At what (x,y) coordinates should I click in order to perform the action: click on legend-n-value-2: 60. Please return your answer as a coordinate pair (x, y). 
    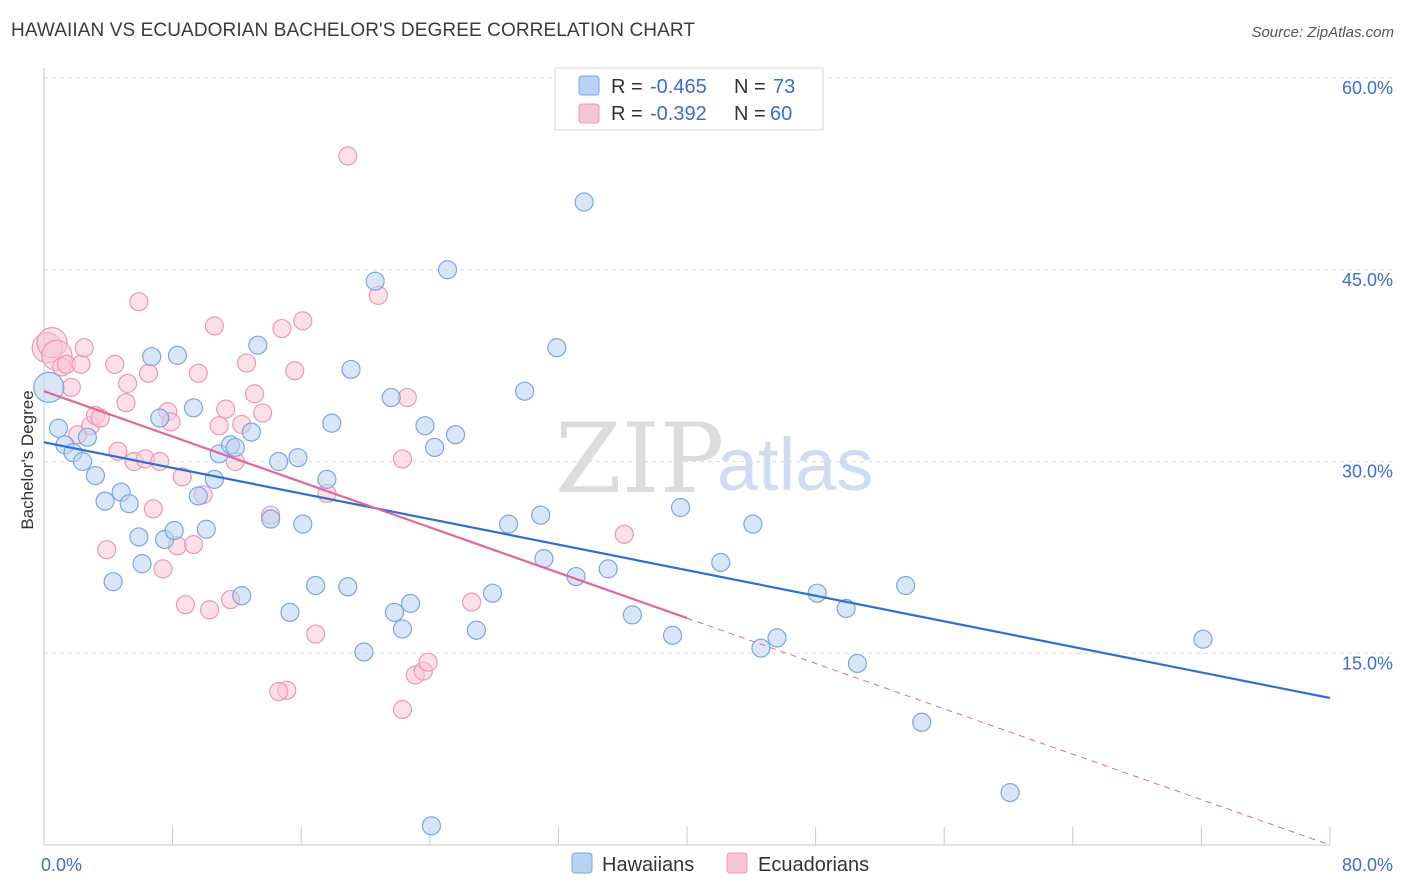
    Looking at the image, I should click on (781, 114).